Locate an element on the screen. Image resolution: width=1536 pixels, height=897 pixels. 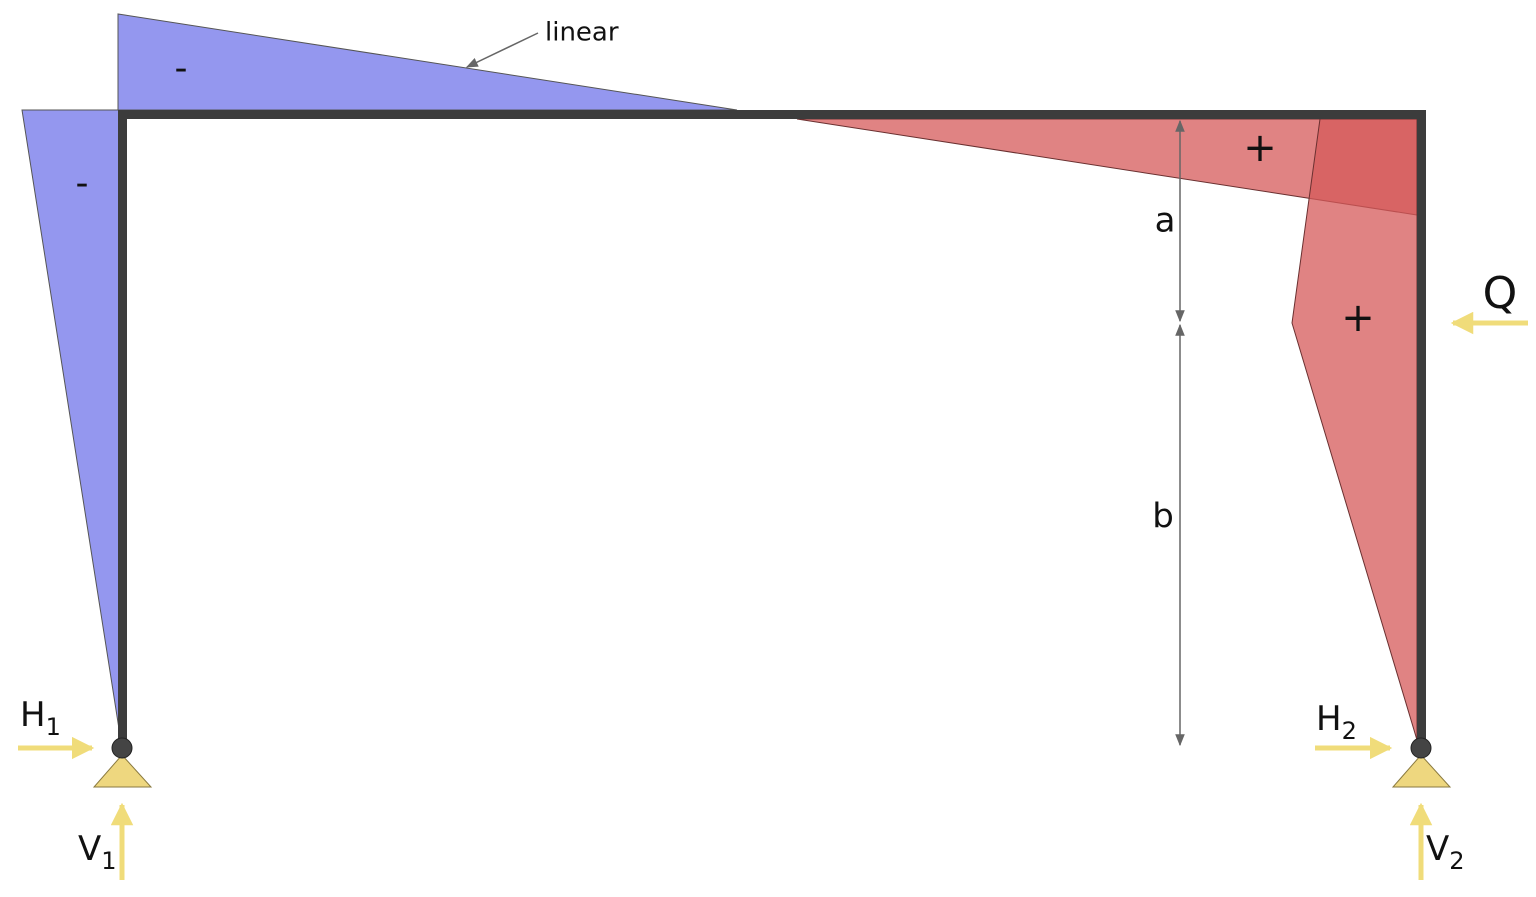
dimension-label: b is located at coordinates (1163, 517).